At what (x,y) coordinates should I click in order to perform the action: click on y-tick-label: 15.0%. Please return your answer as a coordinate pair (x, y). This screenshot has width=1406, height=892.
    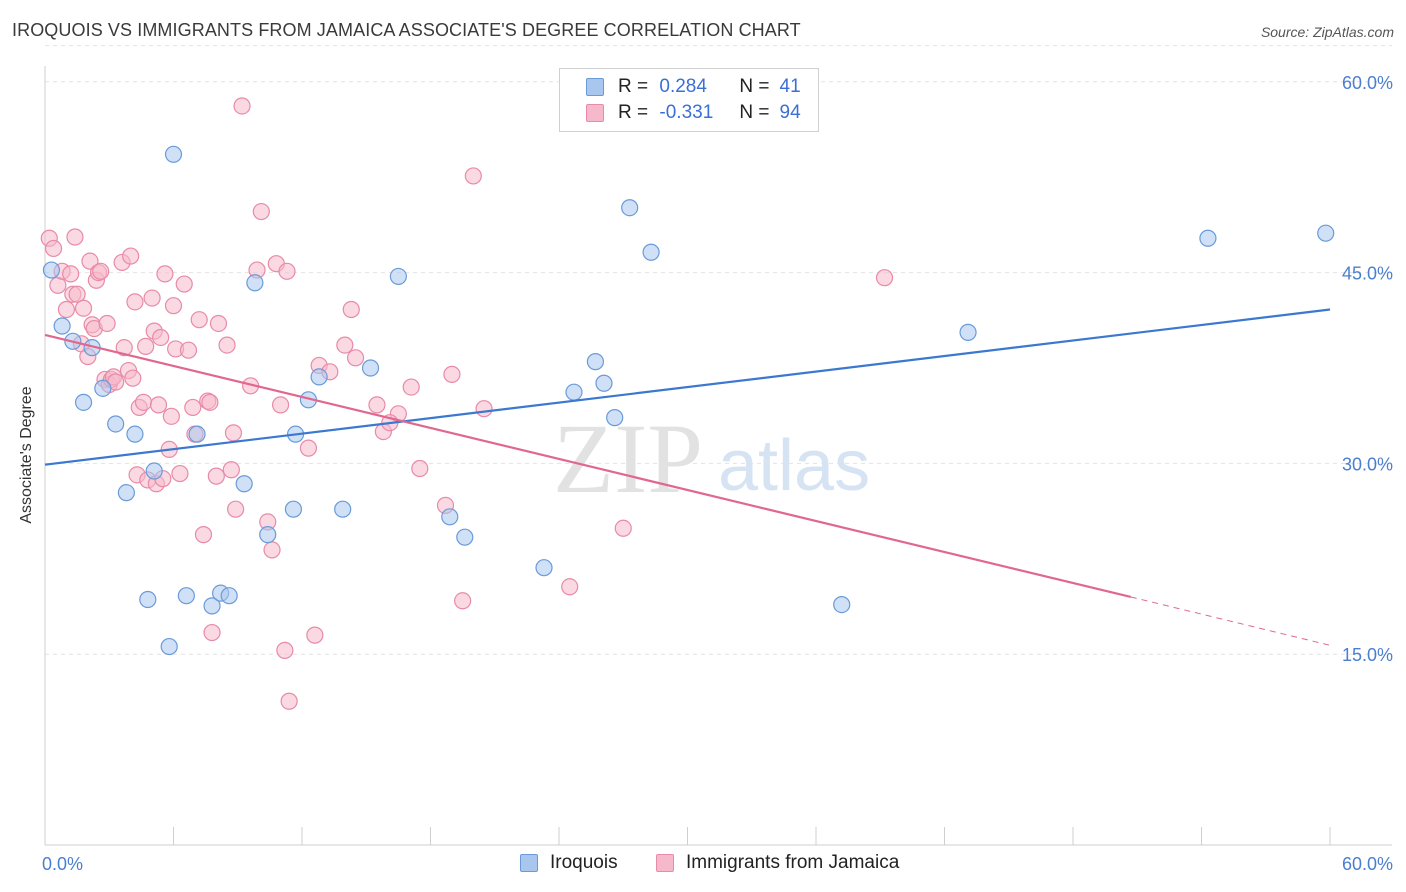
    Looking at the image, I should click on (1367, 655).